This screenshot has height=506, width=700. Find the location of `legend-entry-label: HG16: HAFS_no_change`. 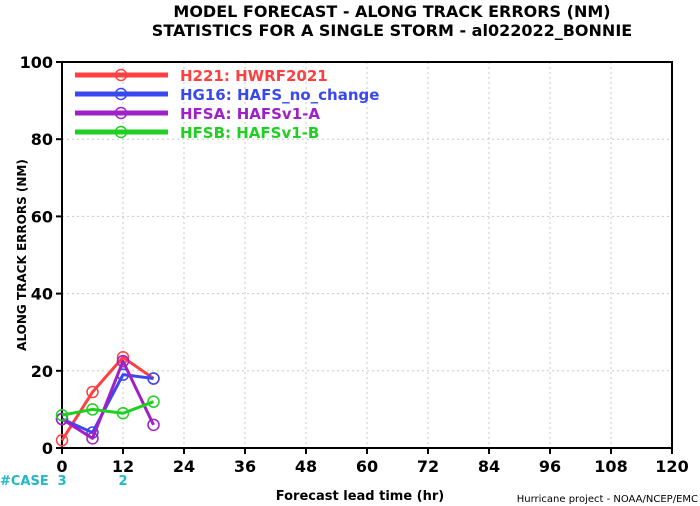

legend-entry-label: HG16: HAFS_no_change is located at coordinates (279, 95).